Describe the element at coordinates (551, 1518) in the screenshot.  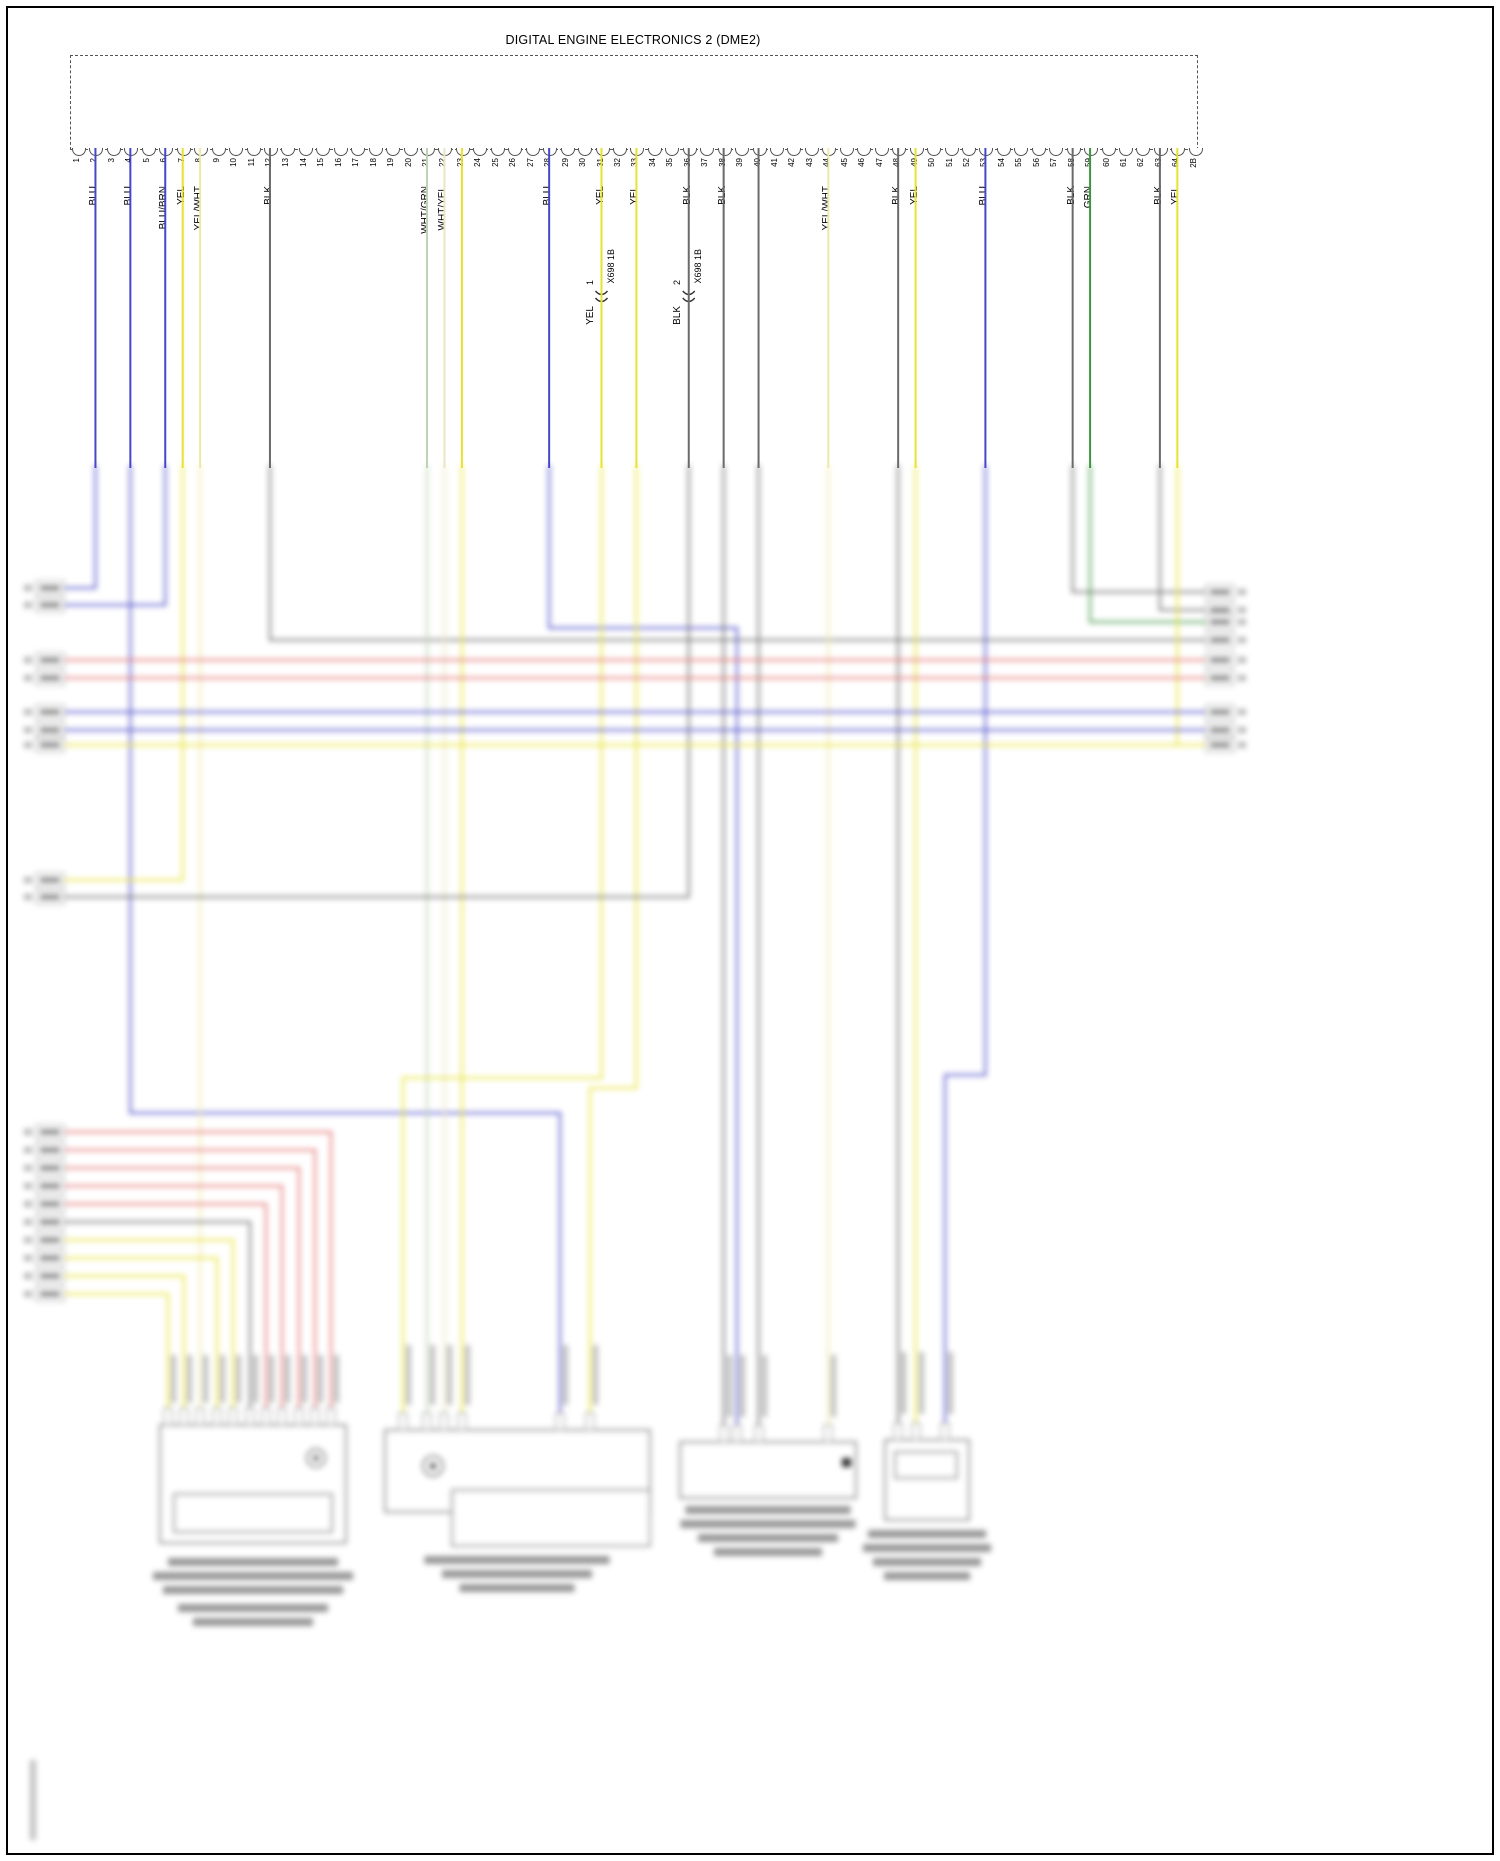
I see `component-2-lower-box` at that location.